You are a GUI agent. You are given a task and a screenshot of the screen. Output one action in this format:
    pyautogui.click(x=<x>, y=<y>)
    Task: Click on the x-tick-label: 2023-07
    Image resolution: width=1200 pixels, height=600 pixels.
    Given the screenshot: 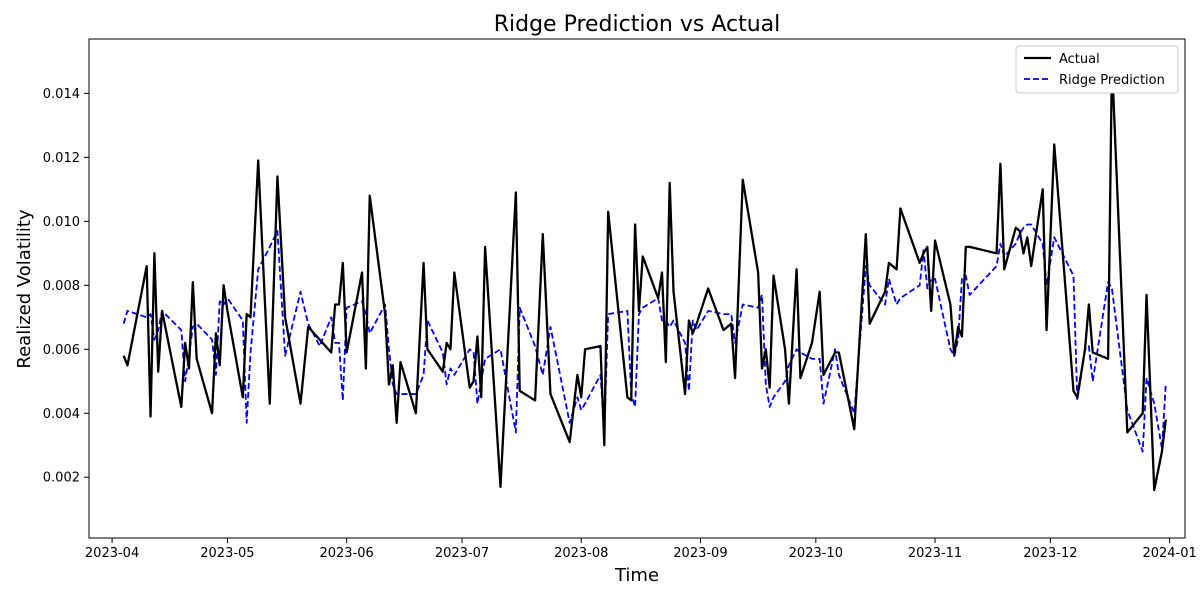 What is the action you would take?
    pyautogui.click(x=462, y=553)
    